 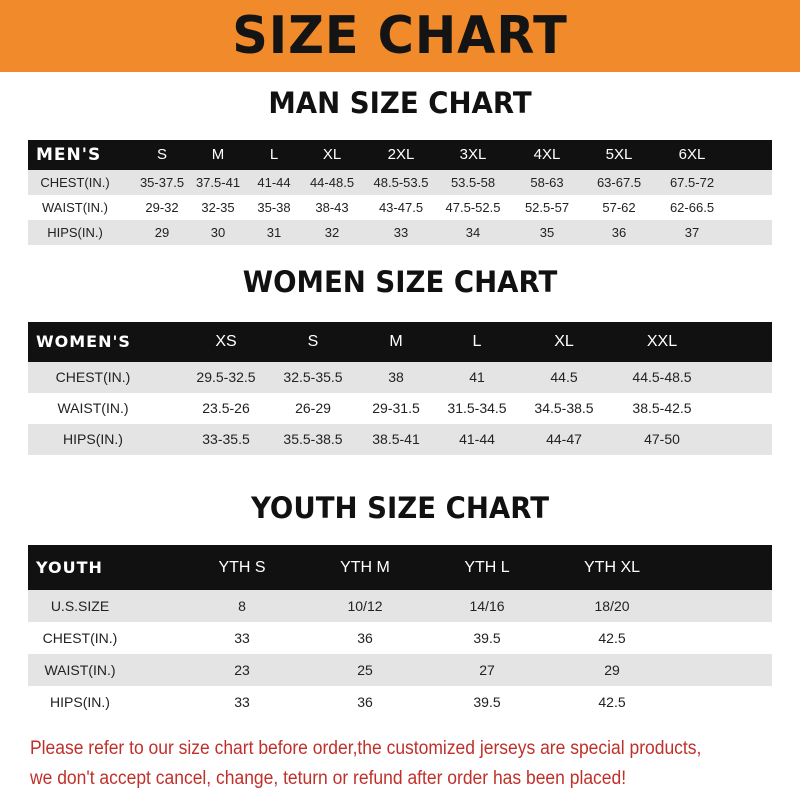 What do you see at coordinates (242, 567) in the screenshot?
I see `size-cell: YTH S` at bounding box center [242, 567].